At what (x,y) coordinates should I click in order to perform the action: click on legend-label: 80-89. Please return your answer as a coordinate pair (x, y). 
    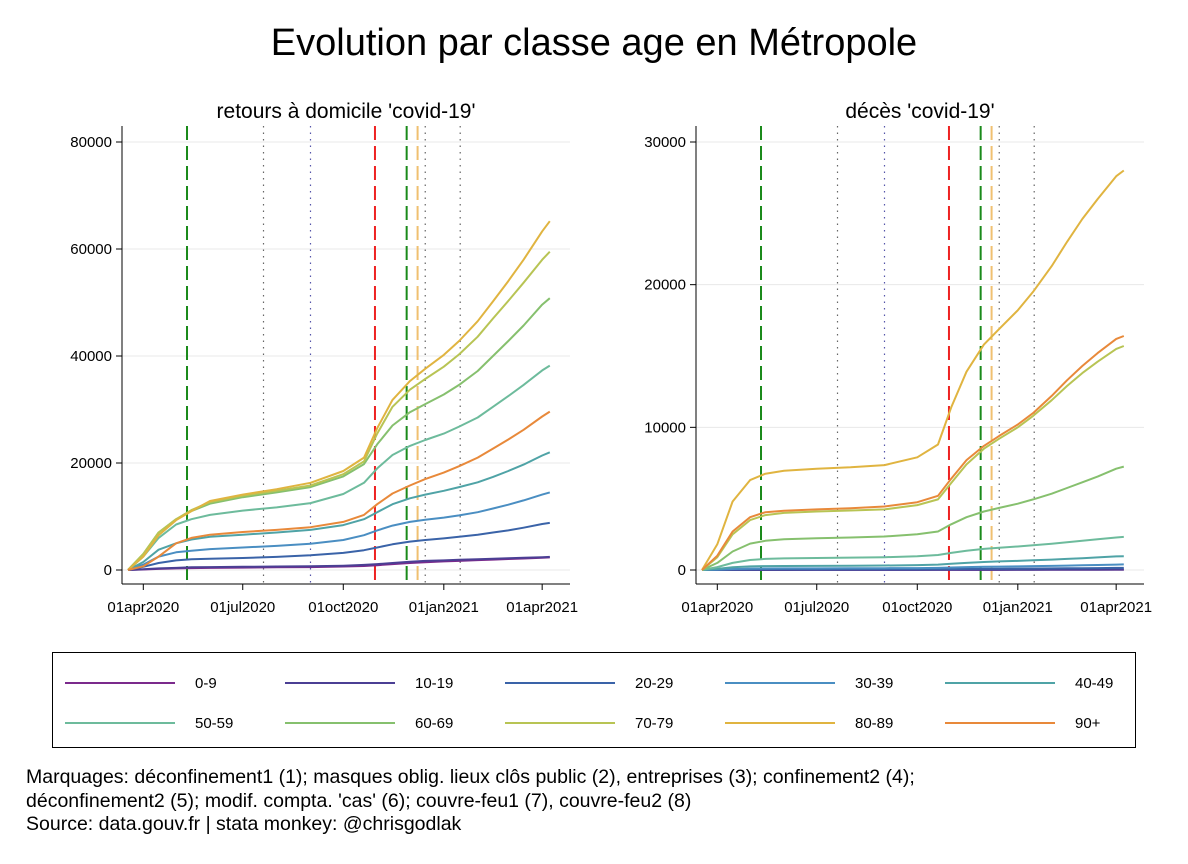
    Looking at the image, I should click on (874, 723).